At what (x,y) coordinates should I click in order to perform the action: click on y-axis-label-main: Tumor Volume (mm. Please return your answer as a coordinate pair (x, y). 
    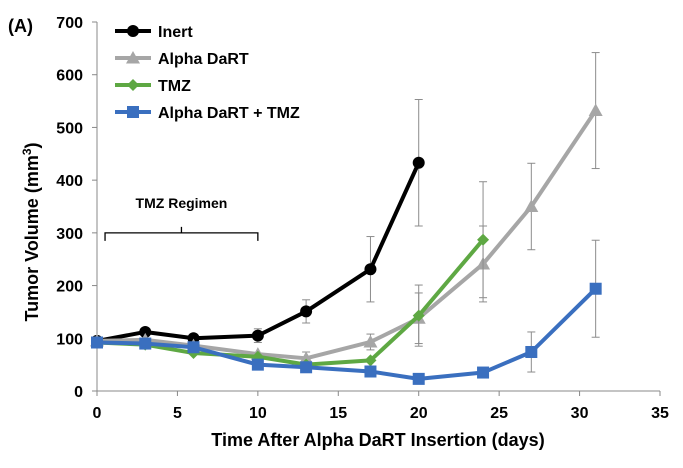
    Looking at the image, I should click on (32, 238).